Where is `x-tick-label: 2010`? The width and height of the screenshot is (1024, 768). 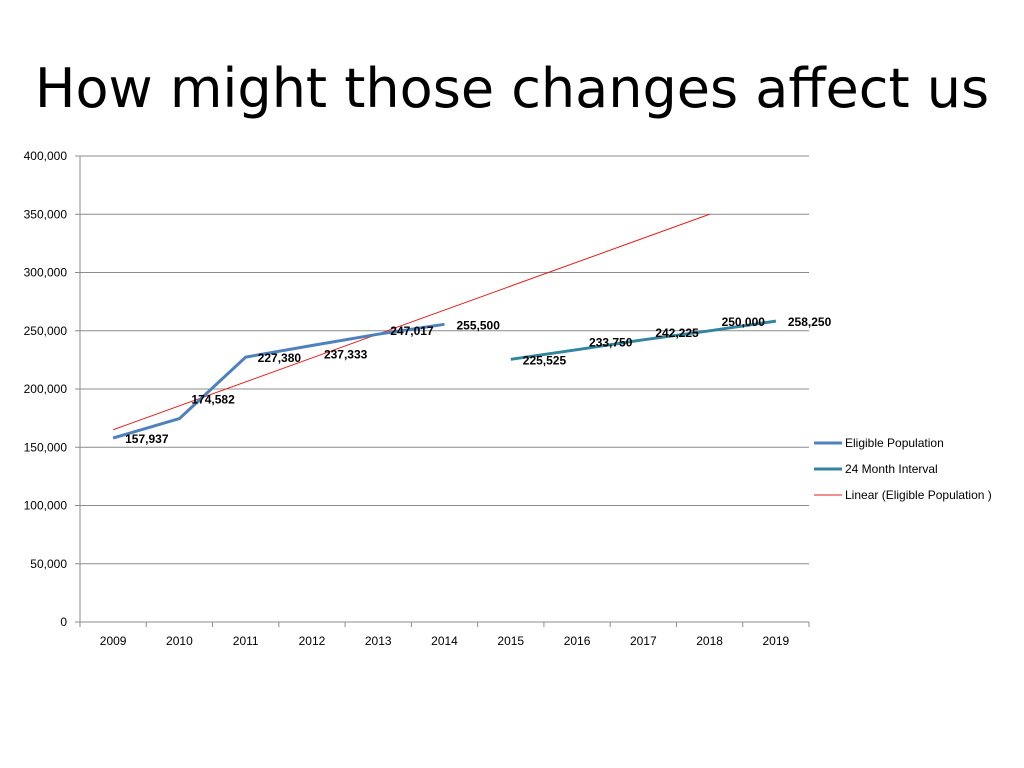 x-tick-label: 2010 is located at coordinates (179, 641).